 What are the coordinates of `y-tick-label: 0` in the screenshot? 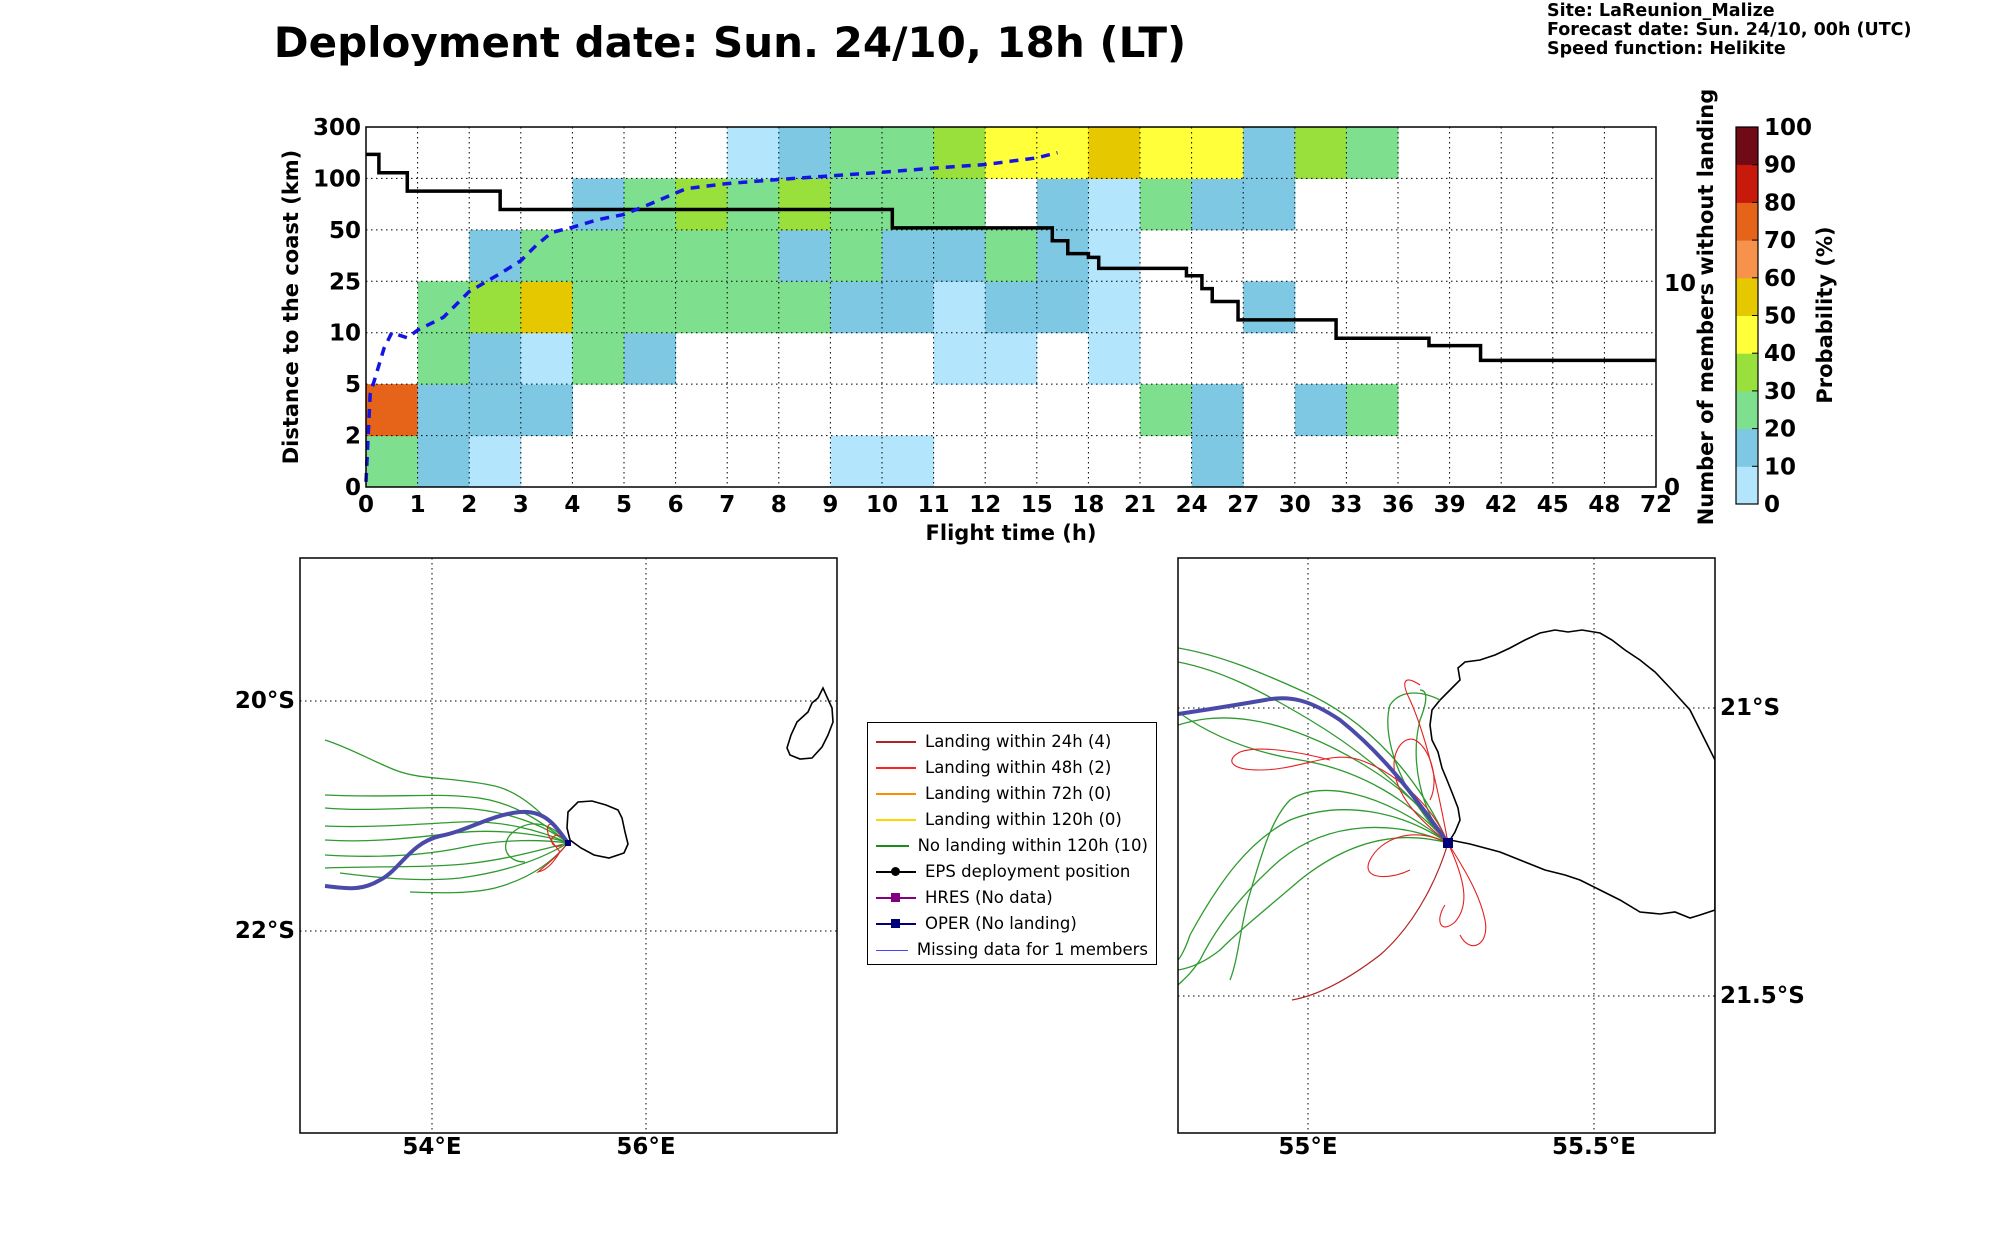 It's located at (353, 488).